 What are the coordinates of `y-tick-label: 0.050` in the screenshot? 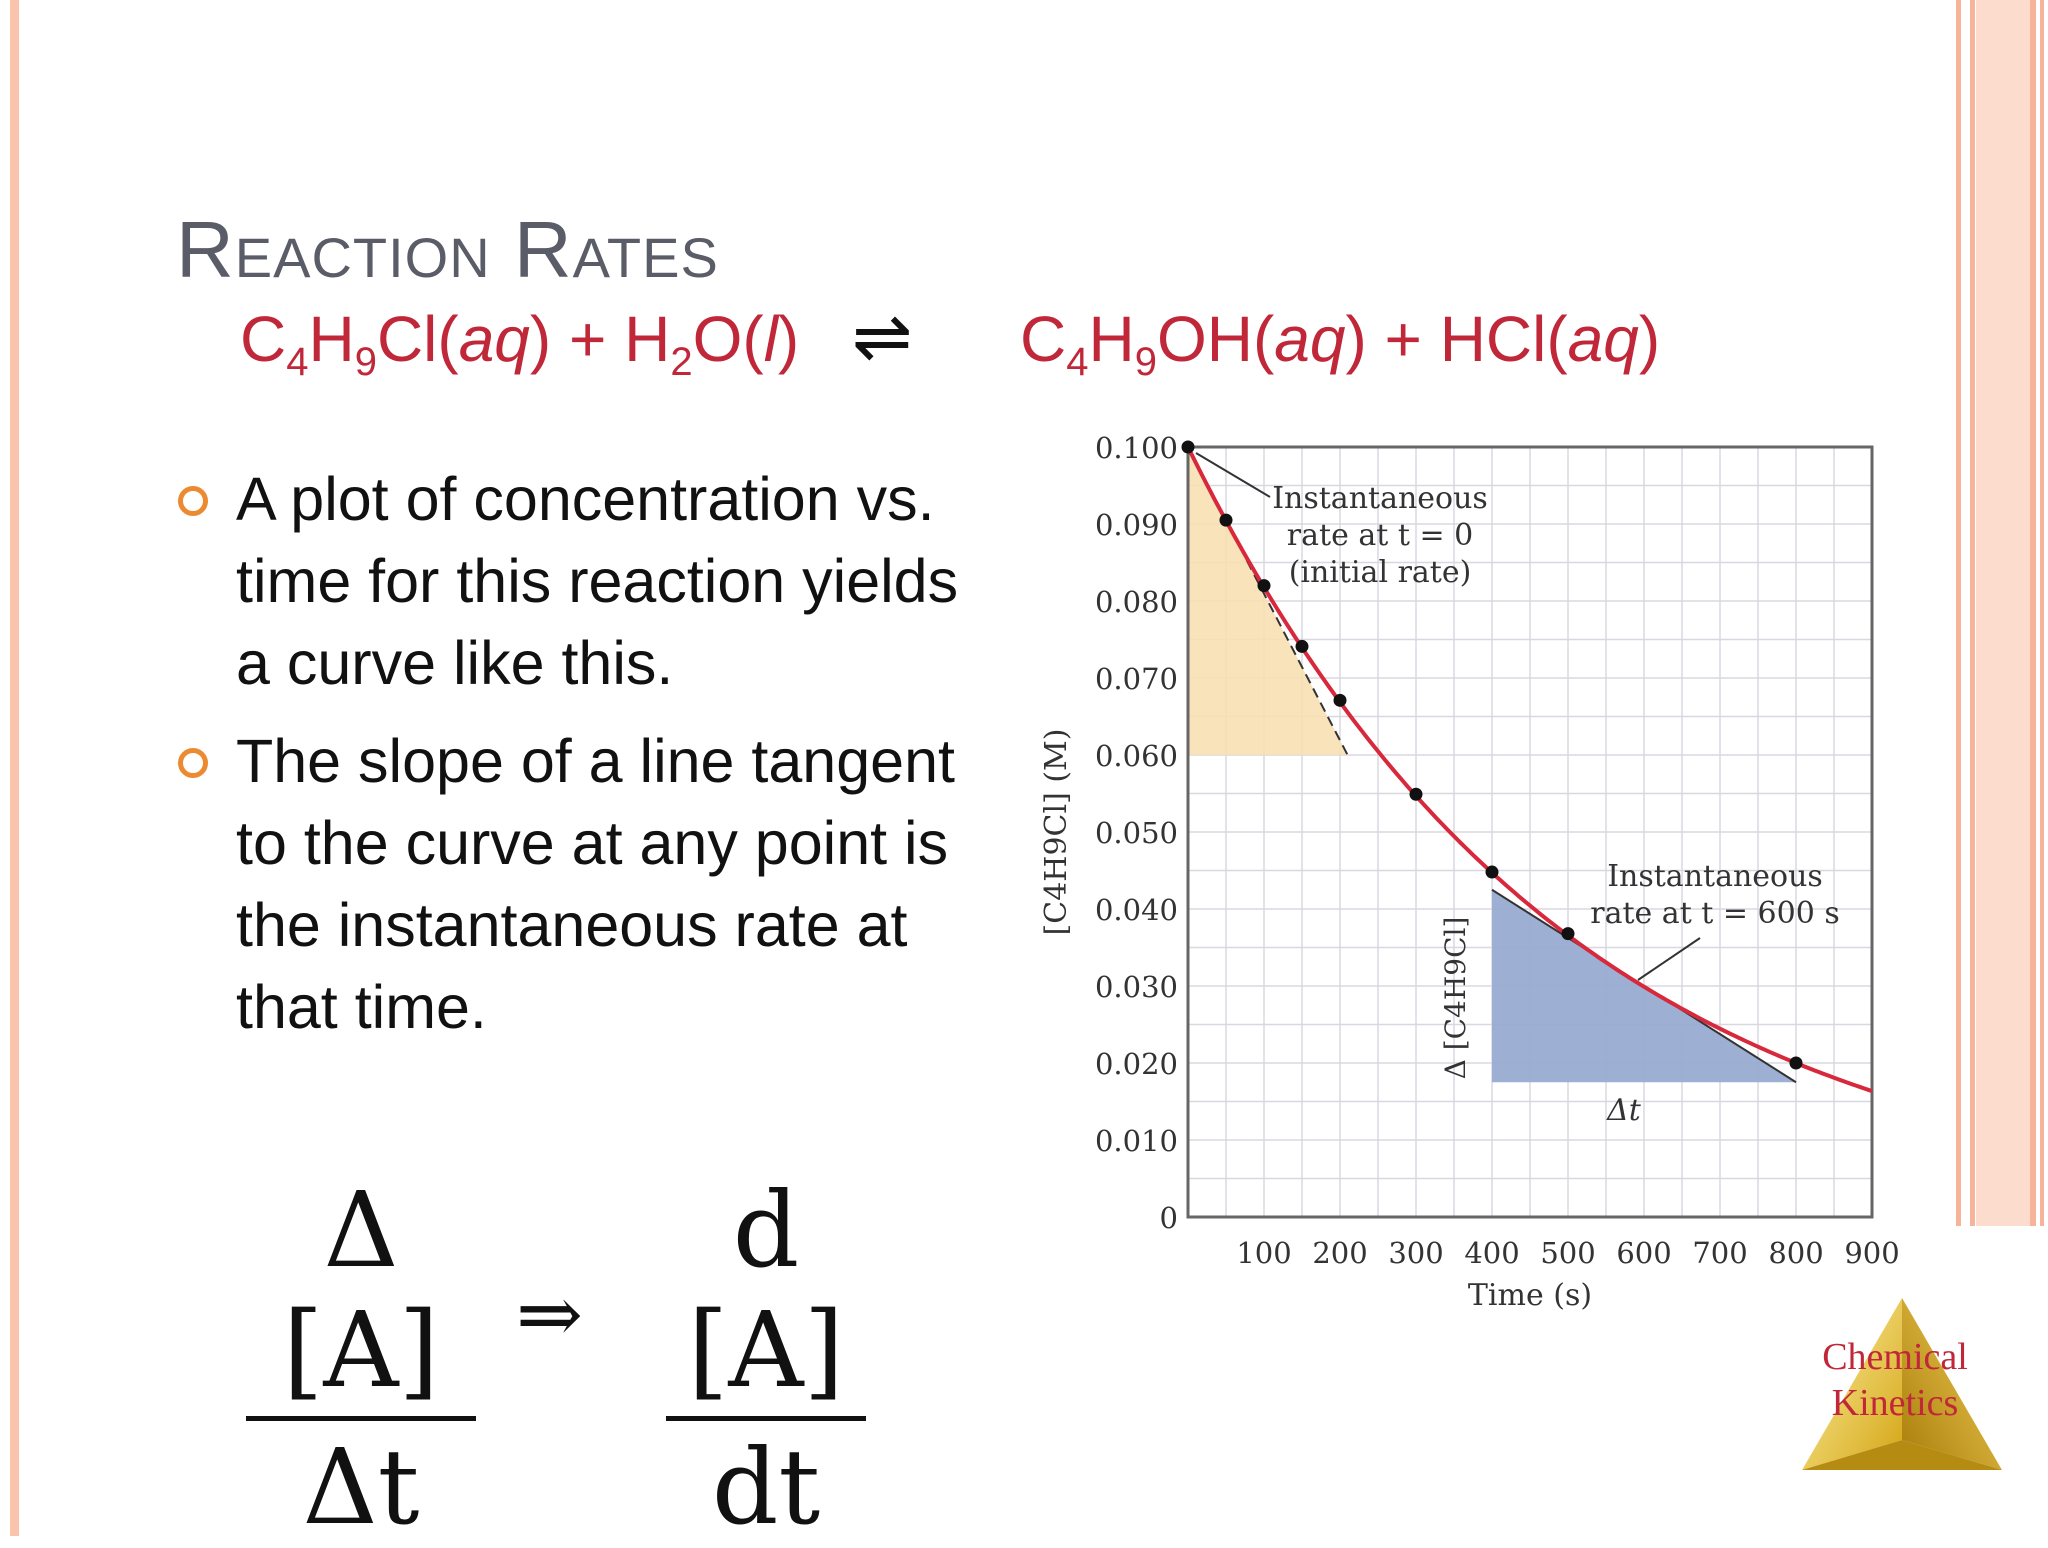 It's located at (1136, 833).